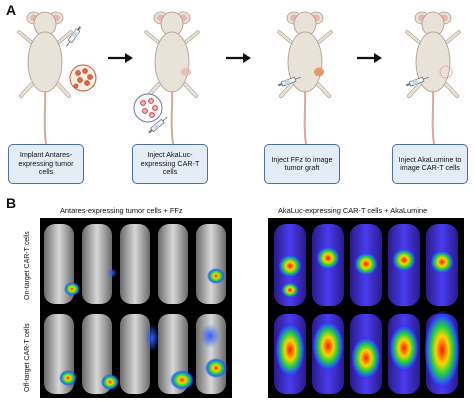 This screenshot has height=401, width=474. I want to click on left-caption: Antares-expressing tumor cells + FFz, so click(121, 210).